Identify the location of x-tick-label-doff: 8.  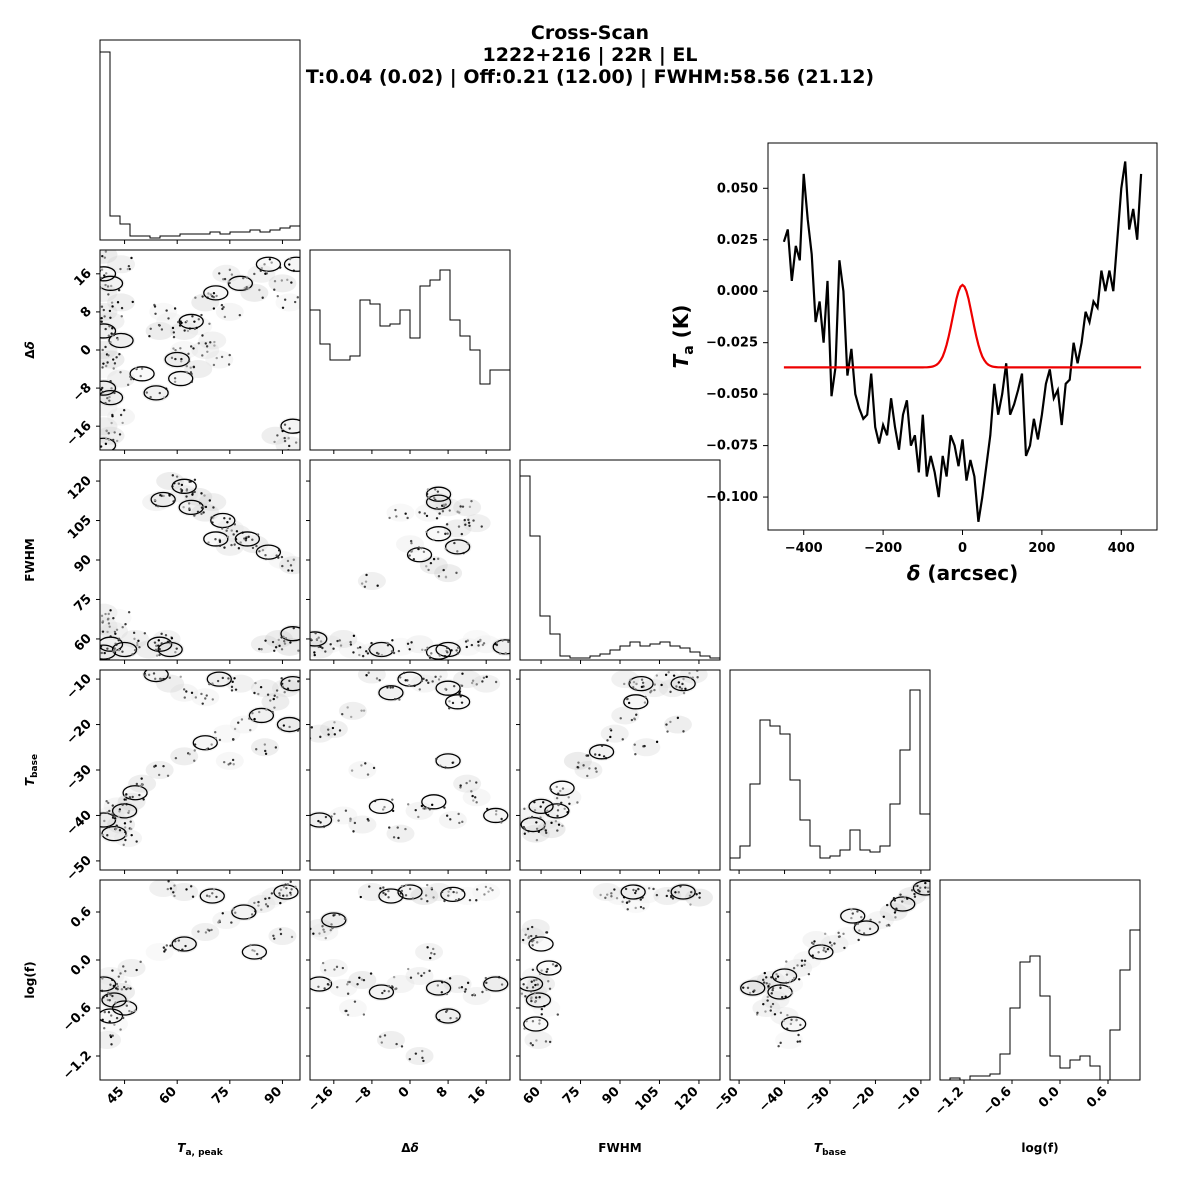
(442, 1092).